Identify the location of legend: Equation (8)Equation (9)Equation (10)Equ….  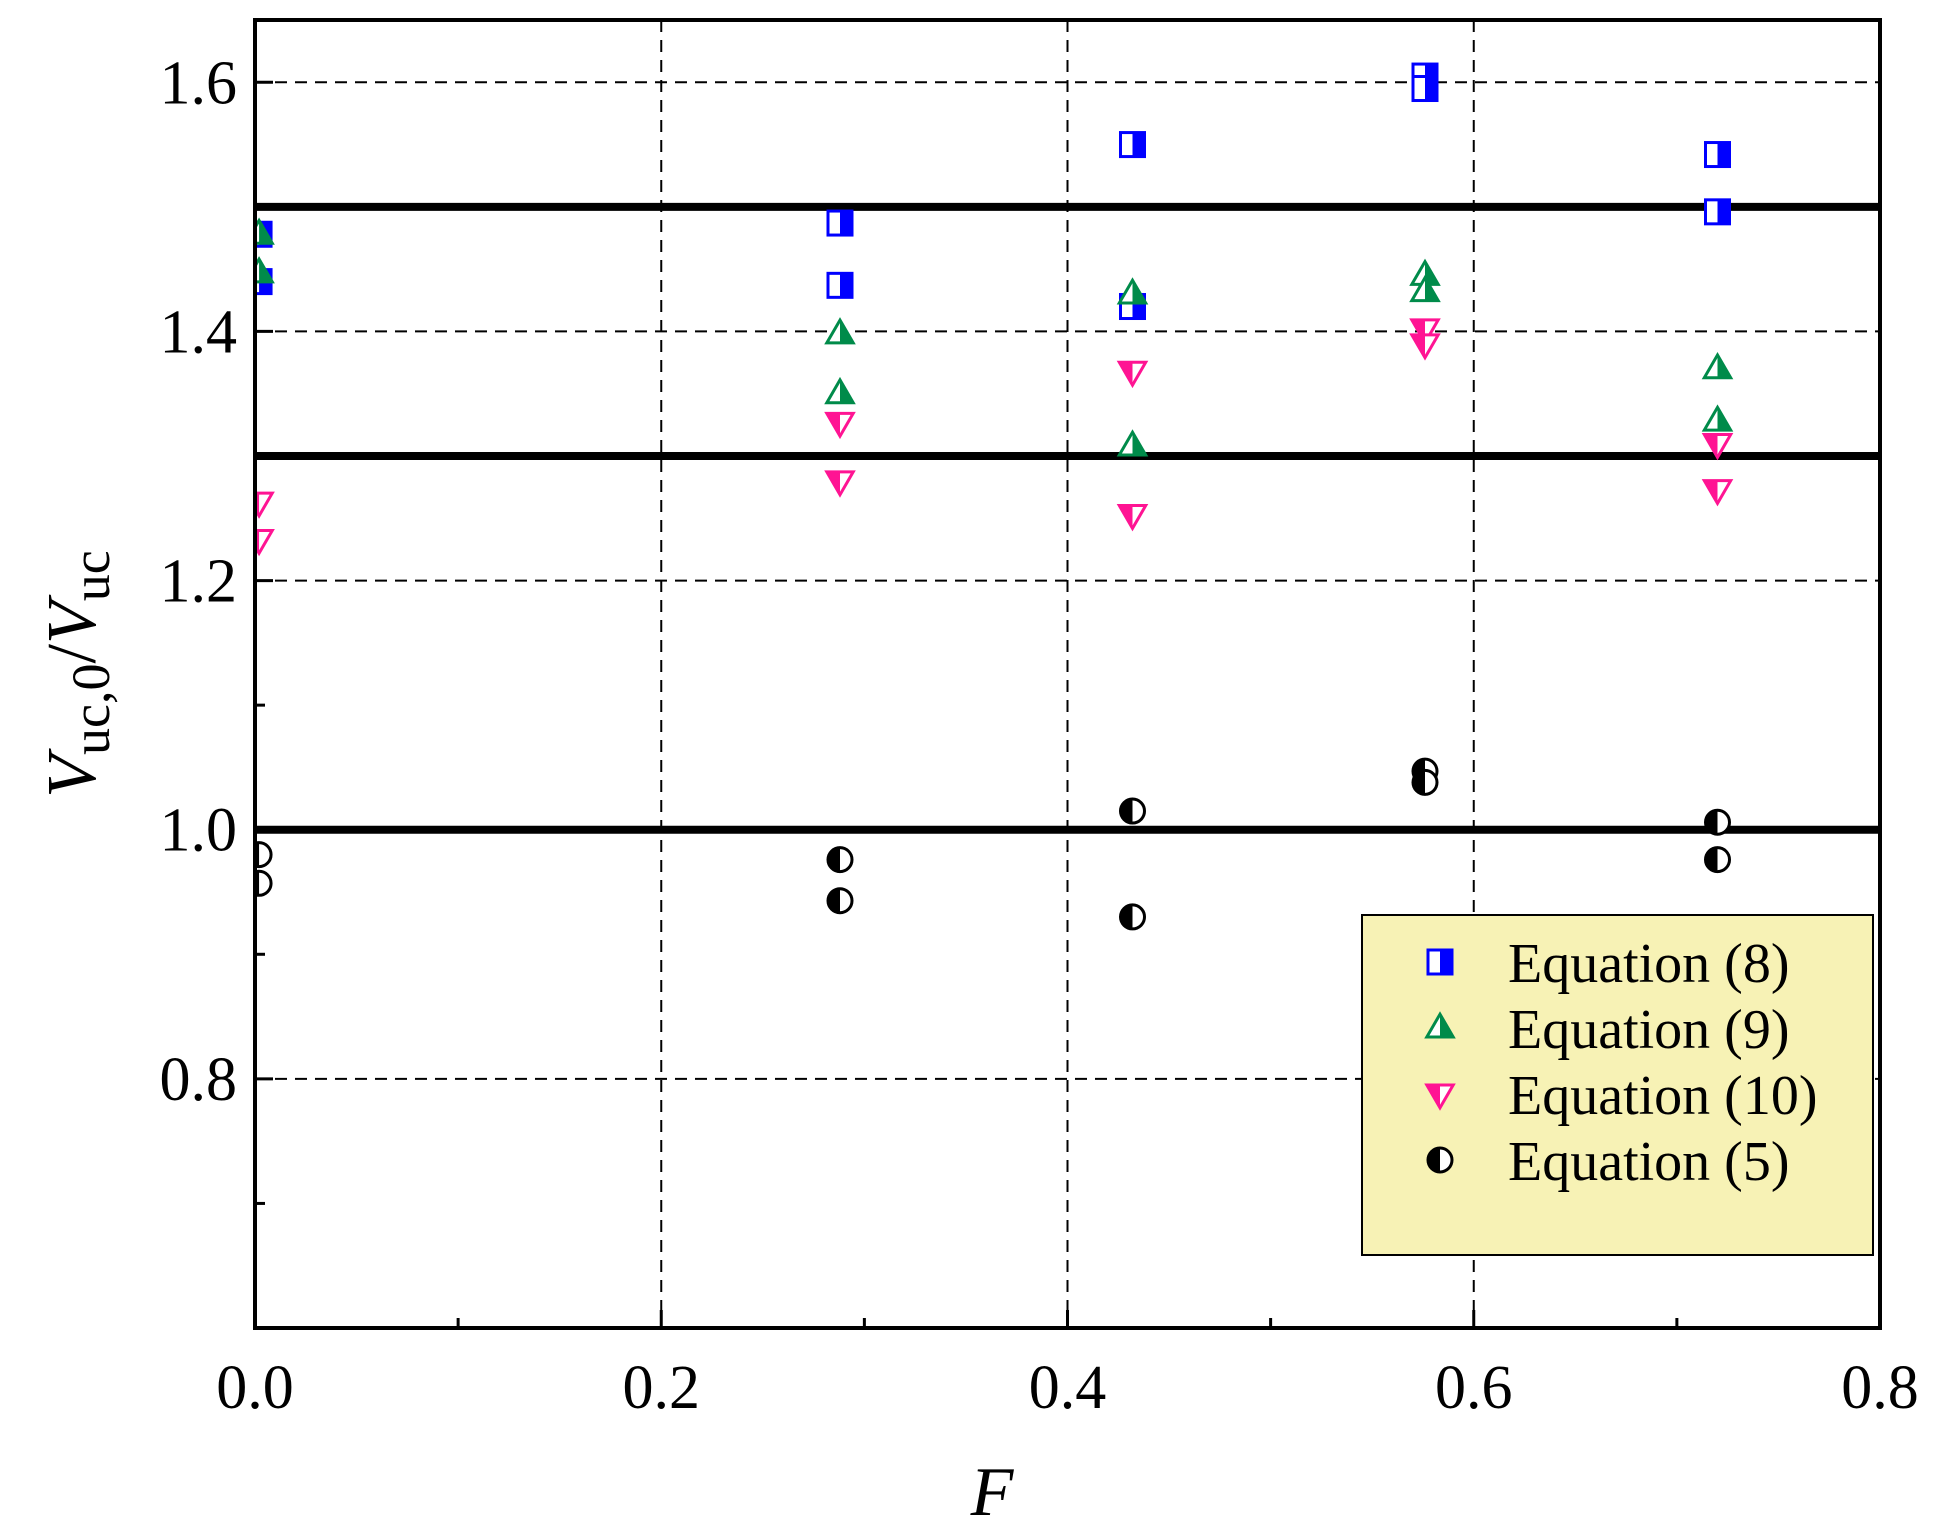
(1617, 1085).